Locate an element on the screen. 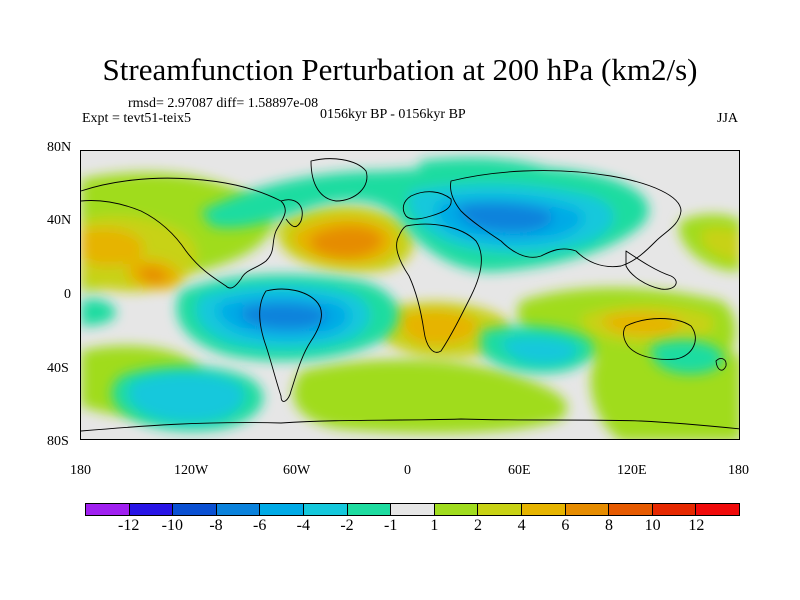  antarctica-outline is located at coordinates (410, 425).